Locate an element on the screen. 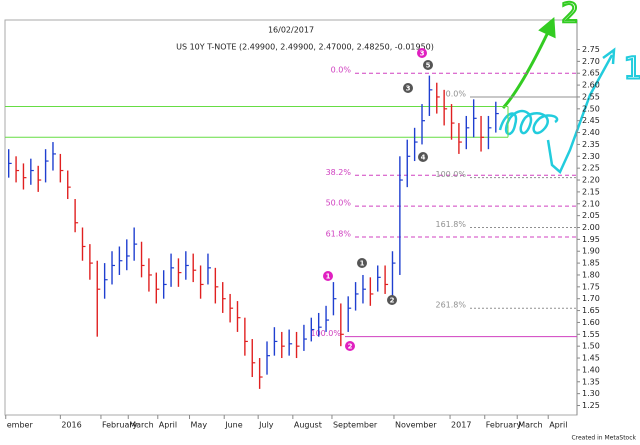  footer: Created in MetaStock is located at coordinates (603, 438).